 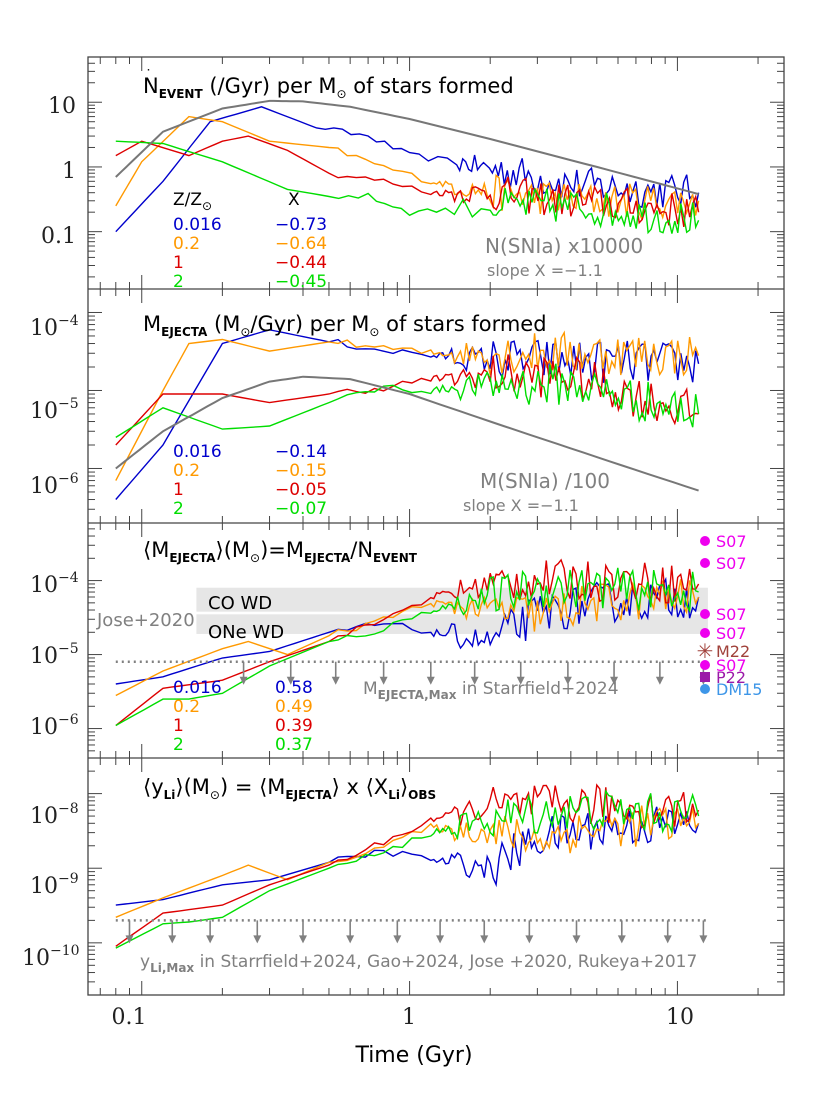 I want to click on jose-label: Jose+2020, so click(x=145, y=620).